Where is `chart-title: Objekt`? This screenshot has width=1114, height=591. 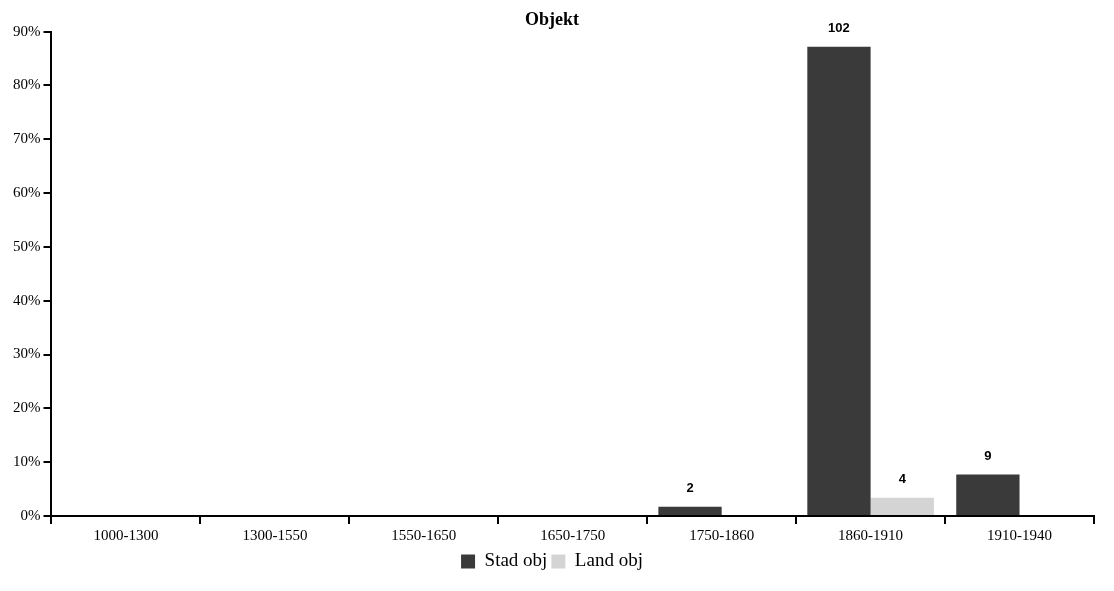
chart-title: Objekt is located at coordinates (552, 19).